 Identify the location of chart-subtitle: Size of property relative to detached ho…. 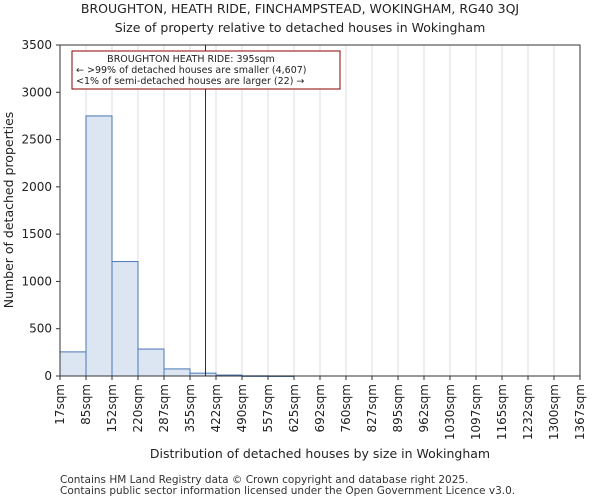
(300, 27).